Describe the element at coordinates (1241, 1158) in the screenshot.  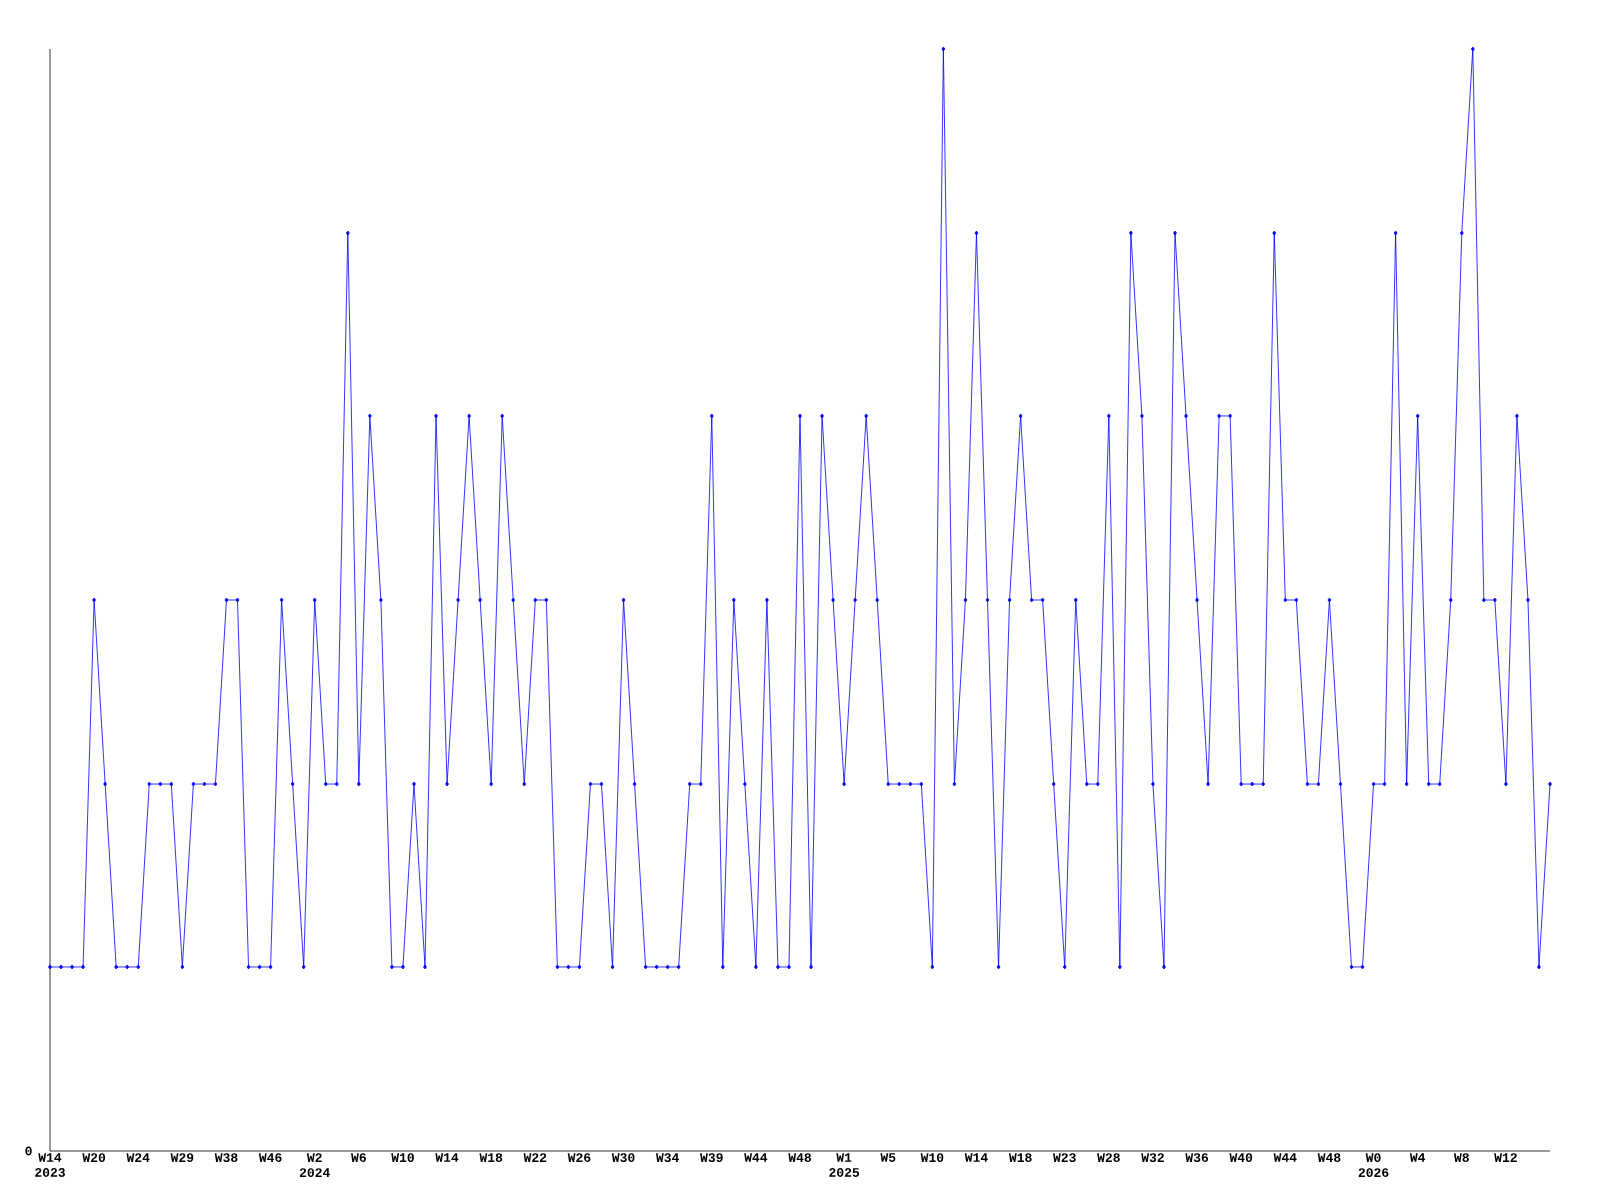
I see `x-tick-label: W40` at that location.